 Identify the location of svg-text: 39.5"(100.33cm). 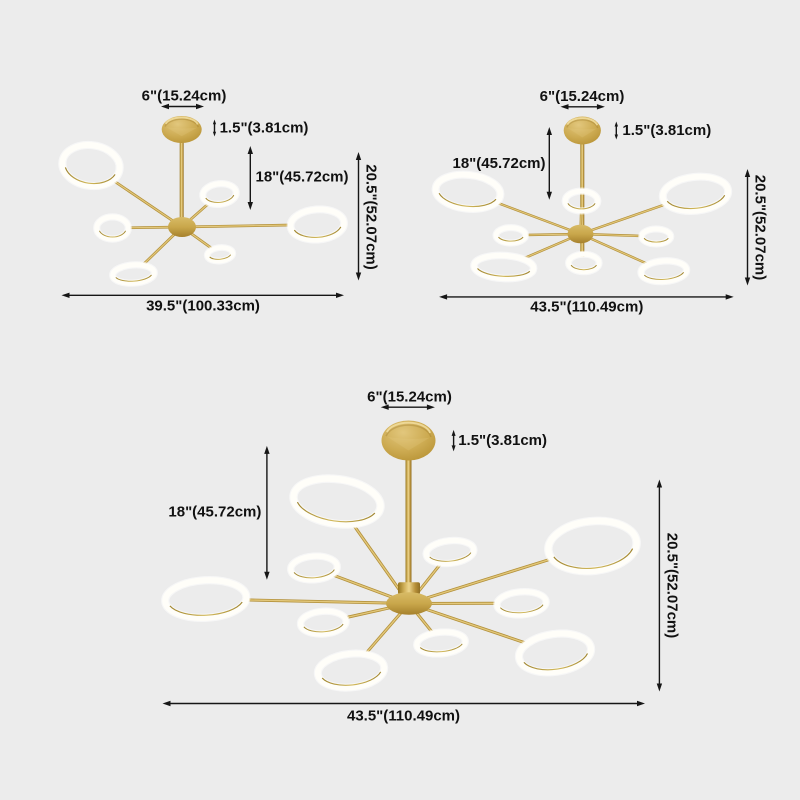
(203, 306).